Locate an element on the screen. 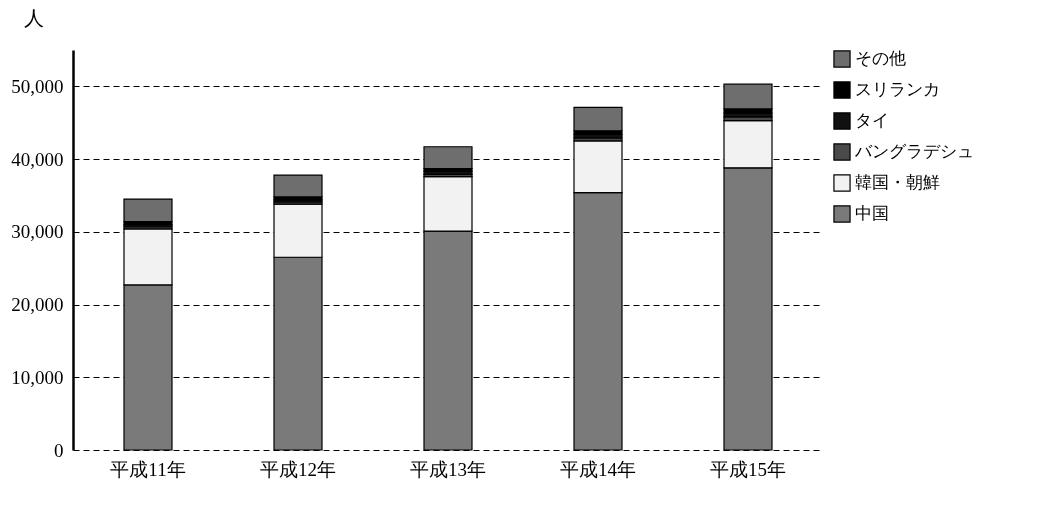 The image size is (1047, 521). legend-label: タイ is located at coordinates (872, 120).